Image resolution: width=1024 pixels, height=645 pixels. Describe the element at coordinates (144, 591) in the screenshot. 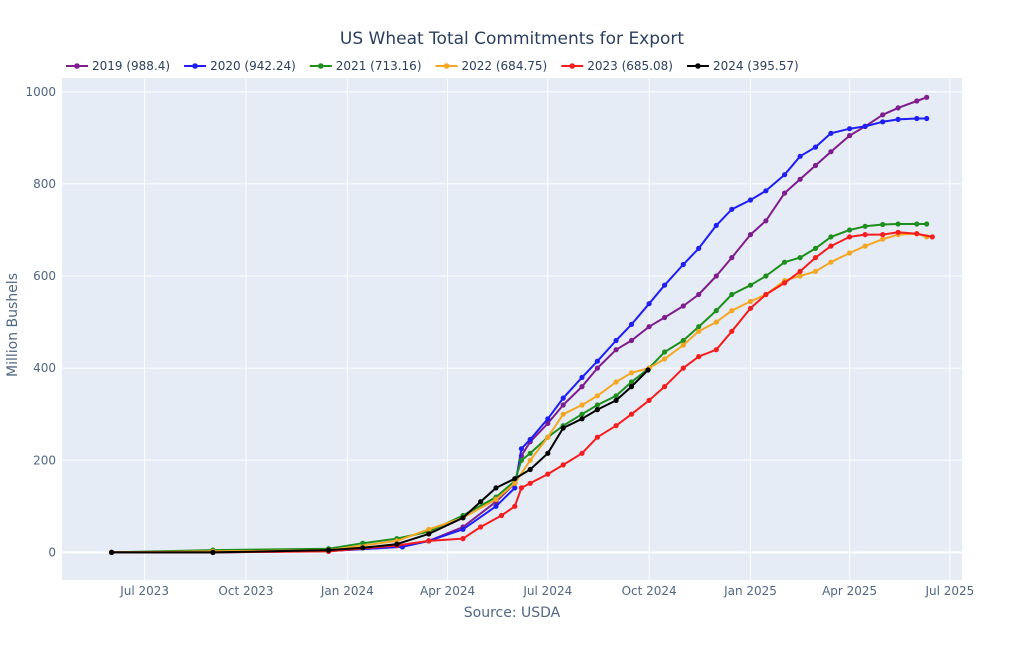

I see `x-tick-label: Jul 2023` at that location.